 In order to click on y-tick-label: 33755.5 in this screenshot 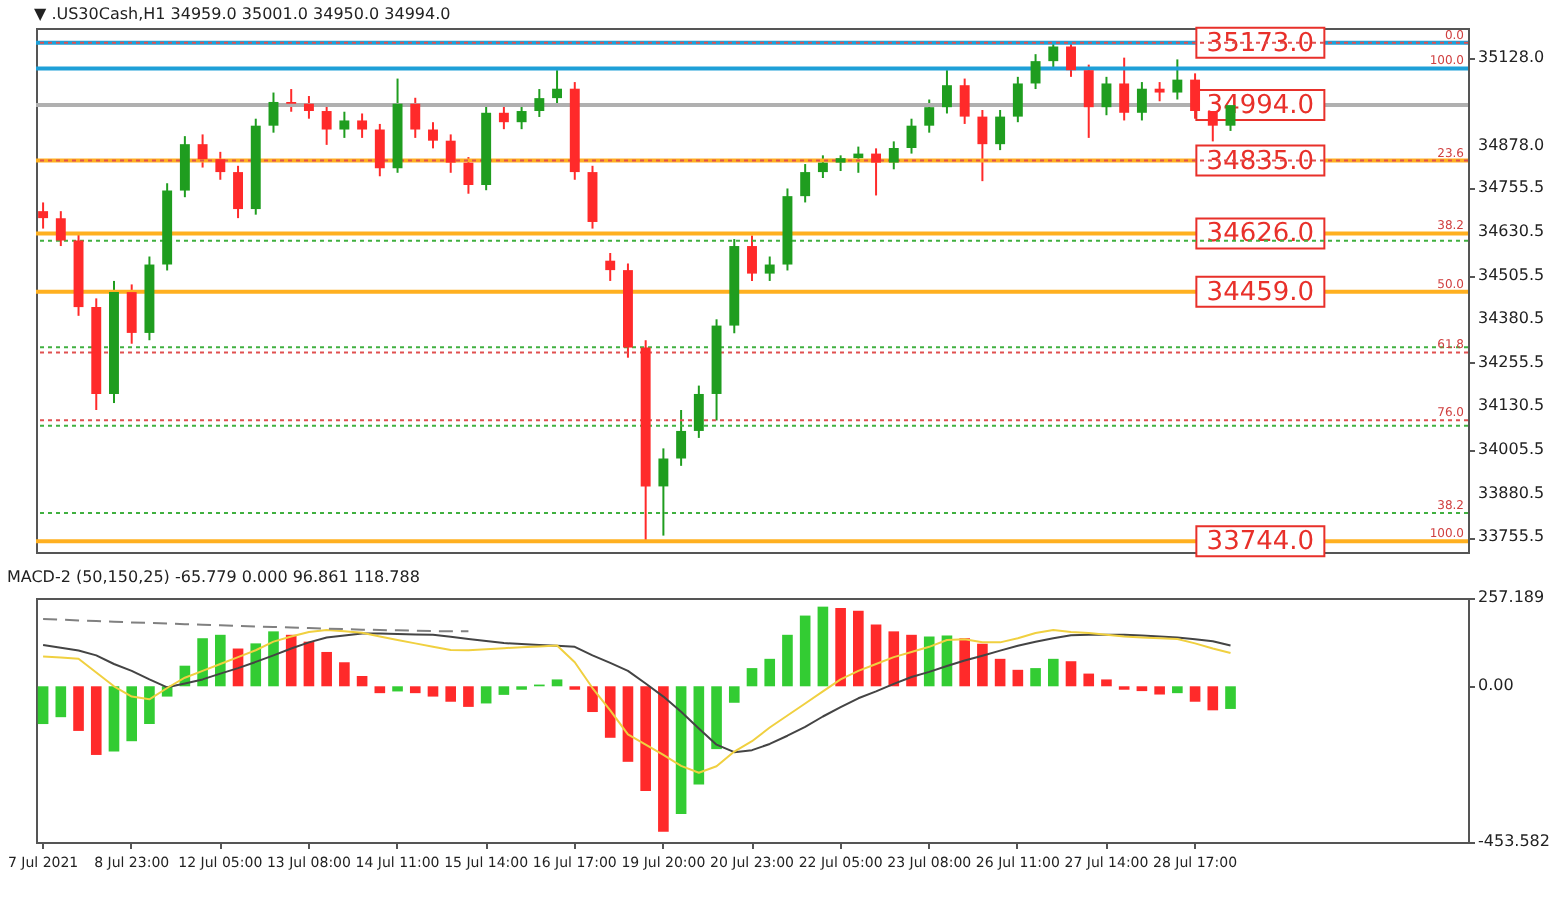, I will do `click(1511, 536)`.